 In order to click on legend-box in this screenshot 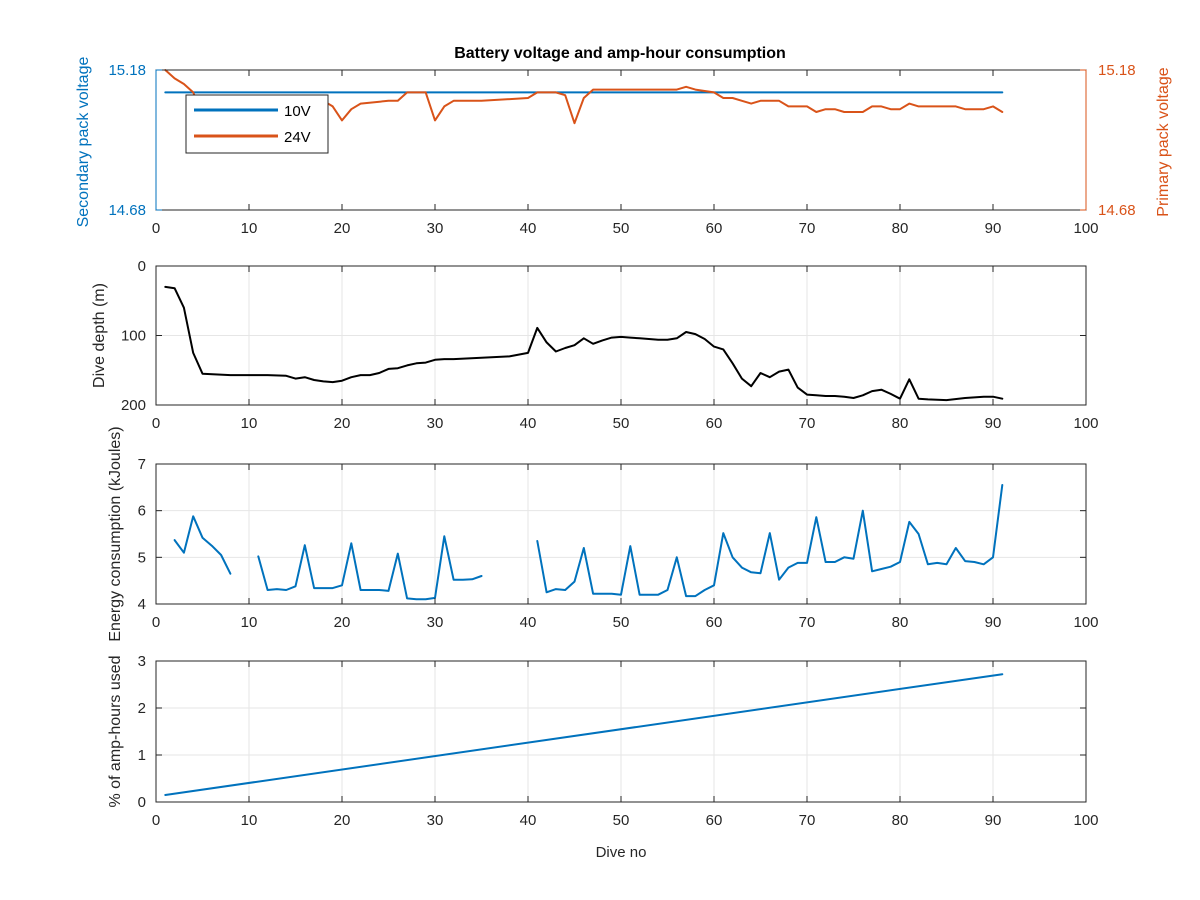, I will do `click(257, 124)`.